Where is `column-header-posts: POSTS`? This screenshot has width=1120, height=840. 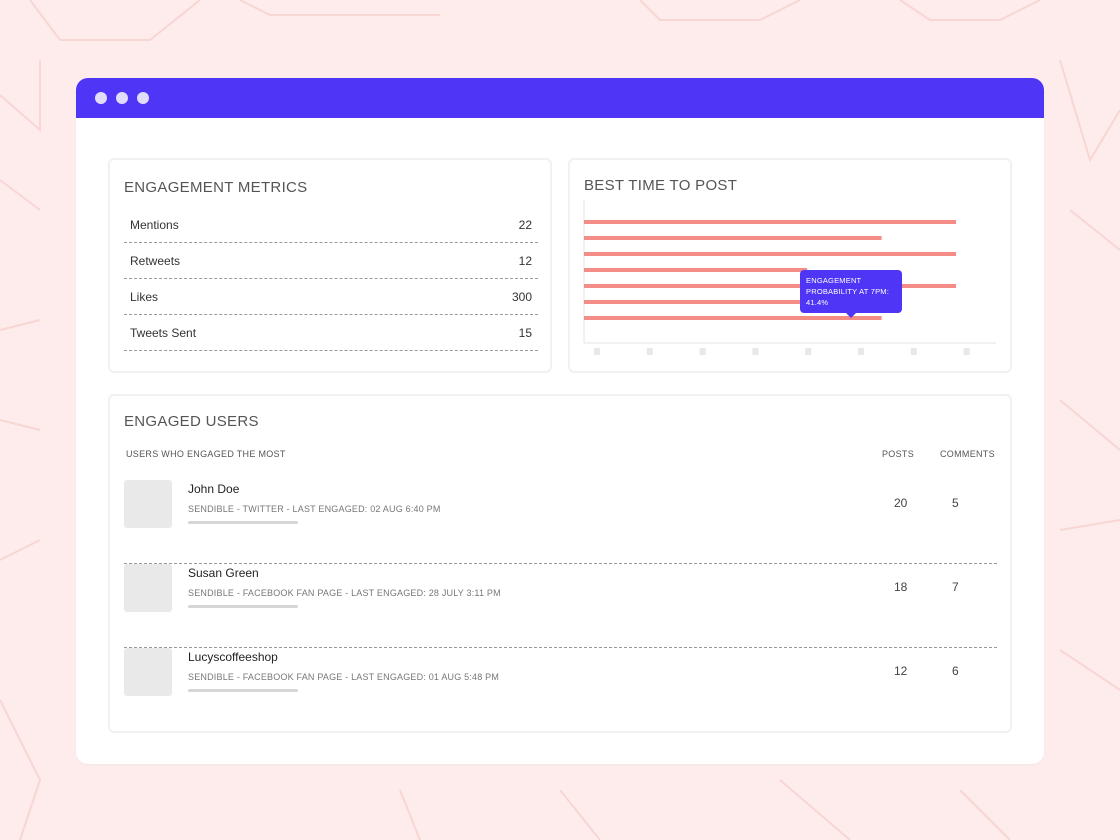 column-header-posts: POSTS is located at coordinates (898, 454).